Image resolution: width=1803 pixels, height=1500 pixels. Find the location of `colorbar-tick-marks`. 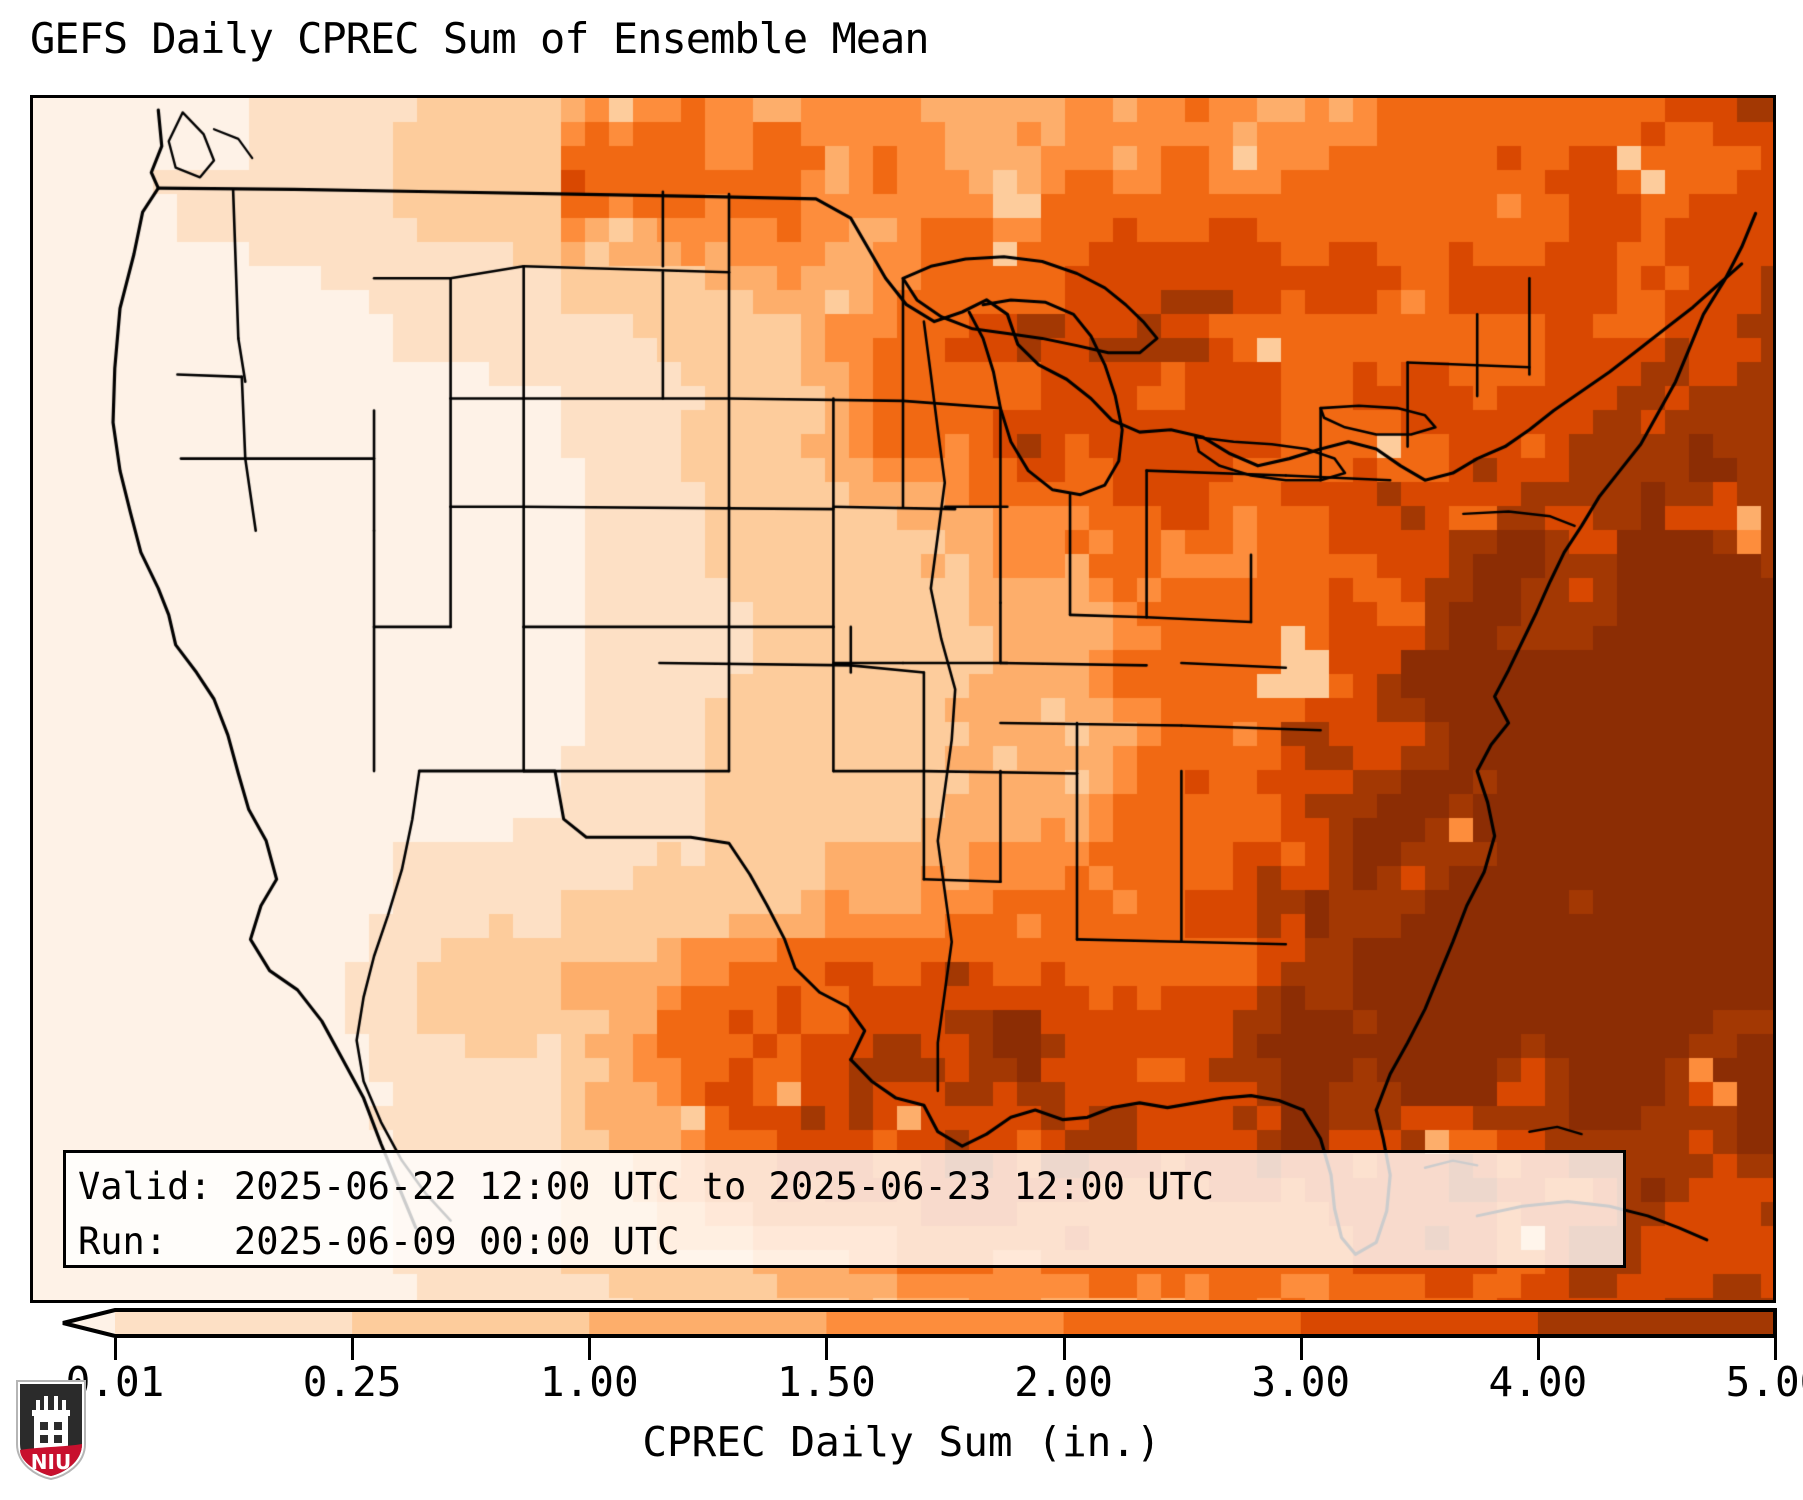

colorbar-tick-marks is located at coordinates (901, 1353).